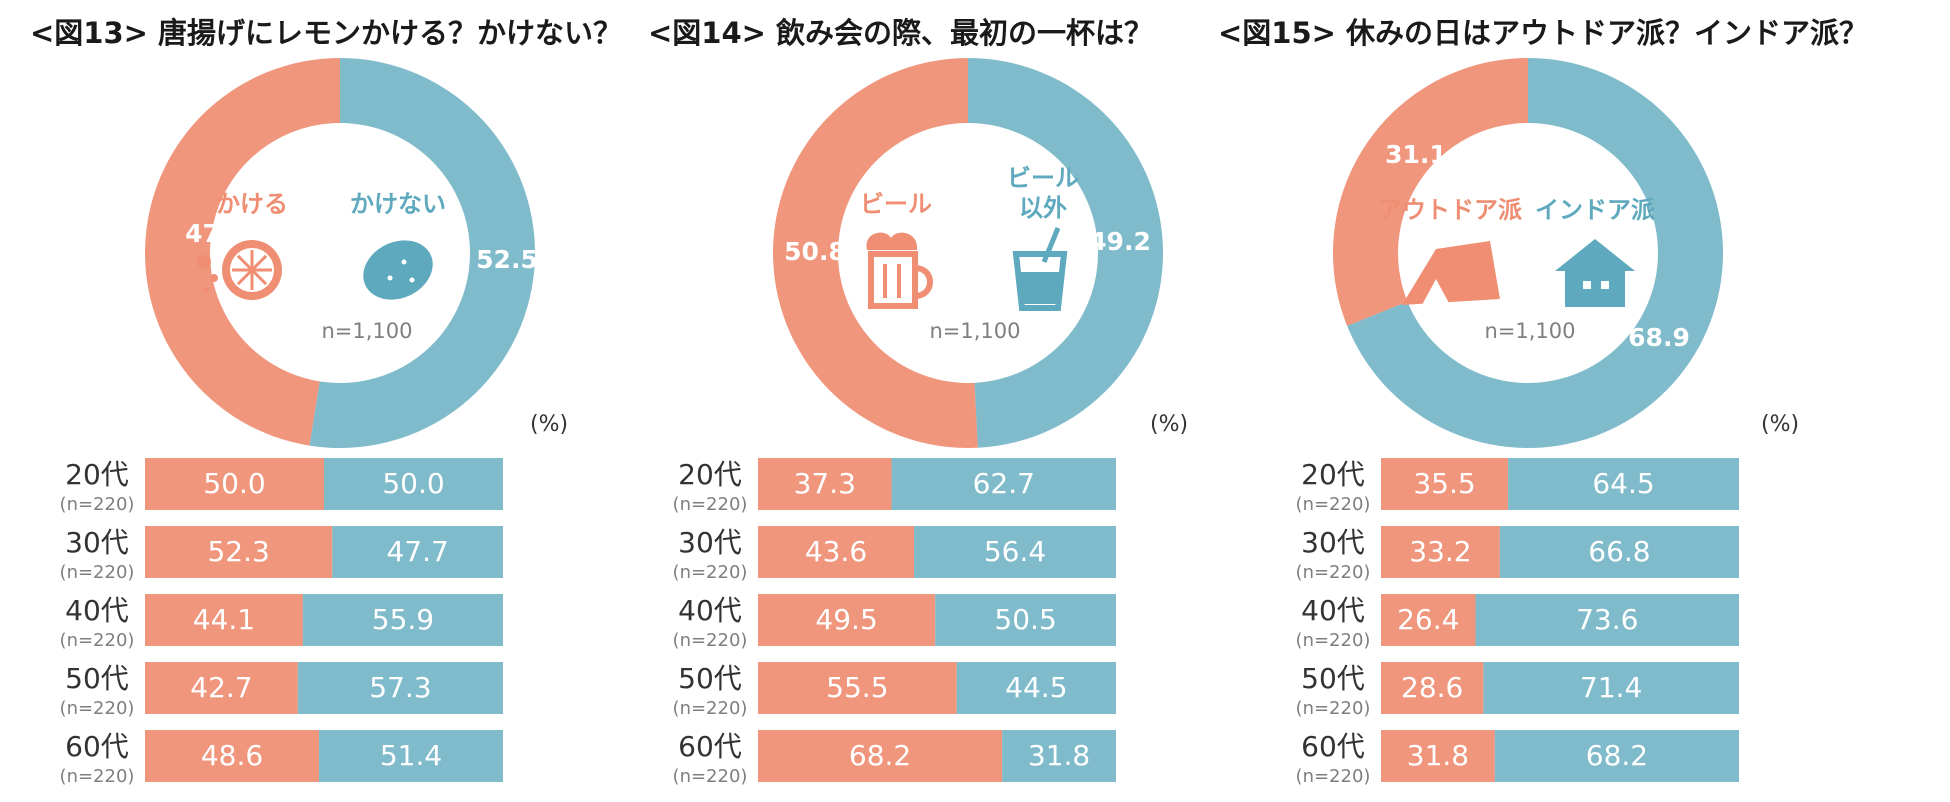  I want to click on bar-value-label: 49.5, so click(846, 619).